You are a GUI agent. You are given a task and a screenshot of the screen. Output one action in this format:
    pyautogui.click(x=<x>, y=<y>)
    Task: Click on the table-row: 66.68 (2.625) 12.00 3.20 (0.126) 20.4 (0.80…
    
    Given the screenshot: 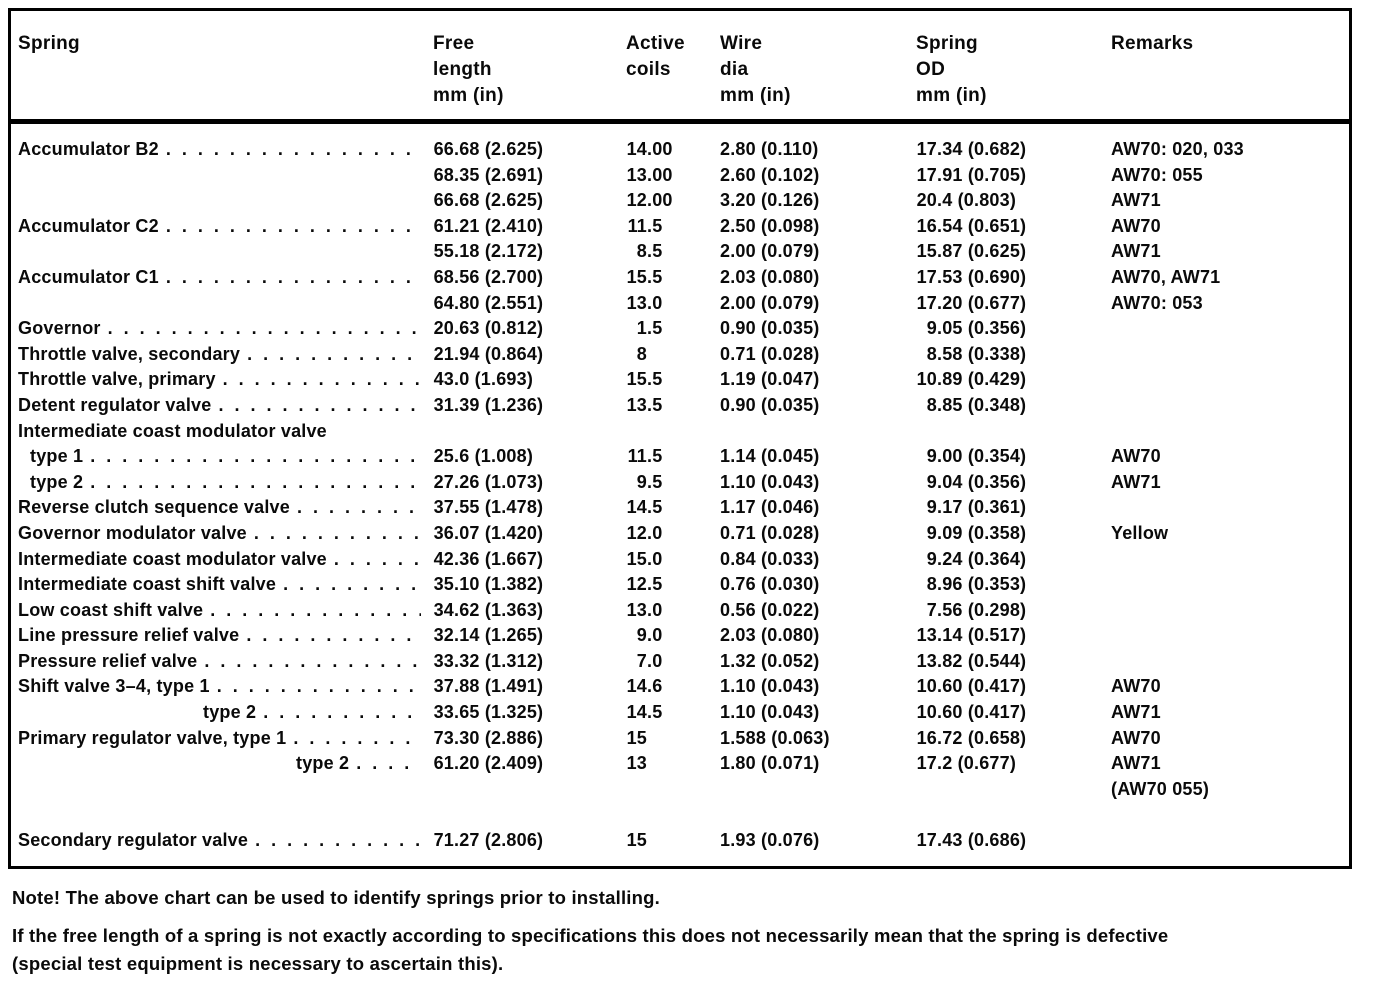 What is the action you would take?
    pyautogui.click(x=683, y=201)
    